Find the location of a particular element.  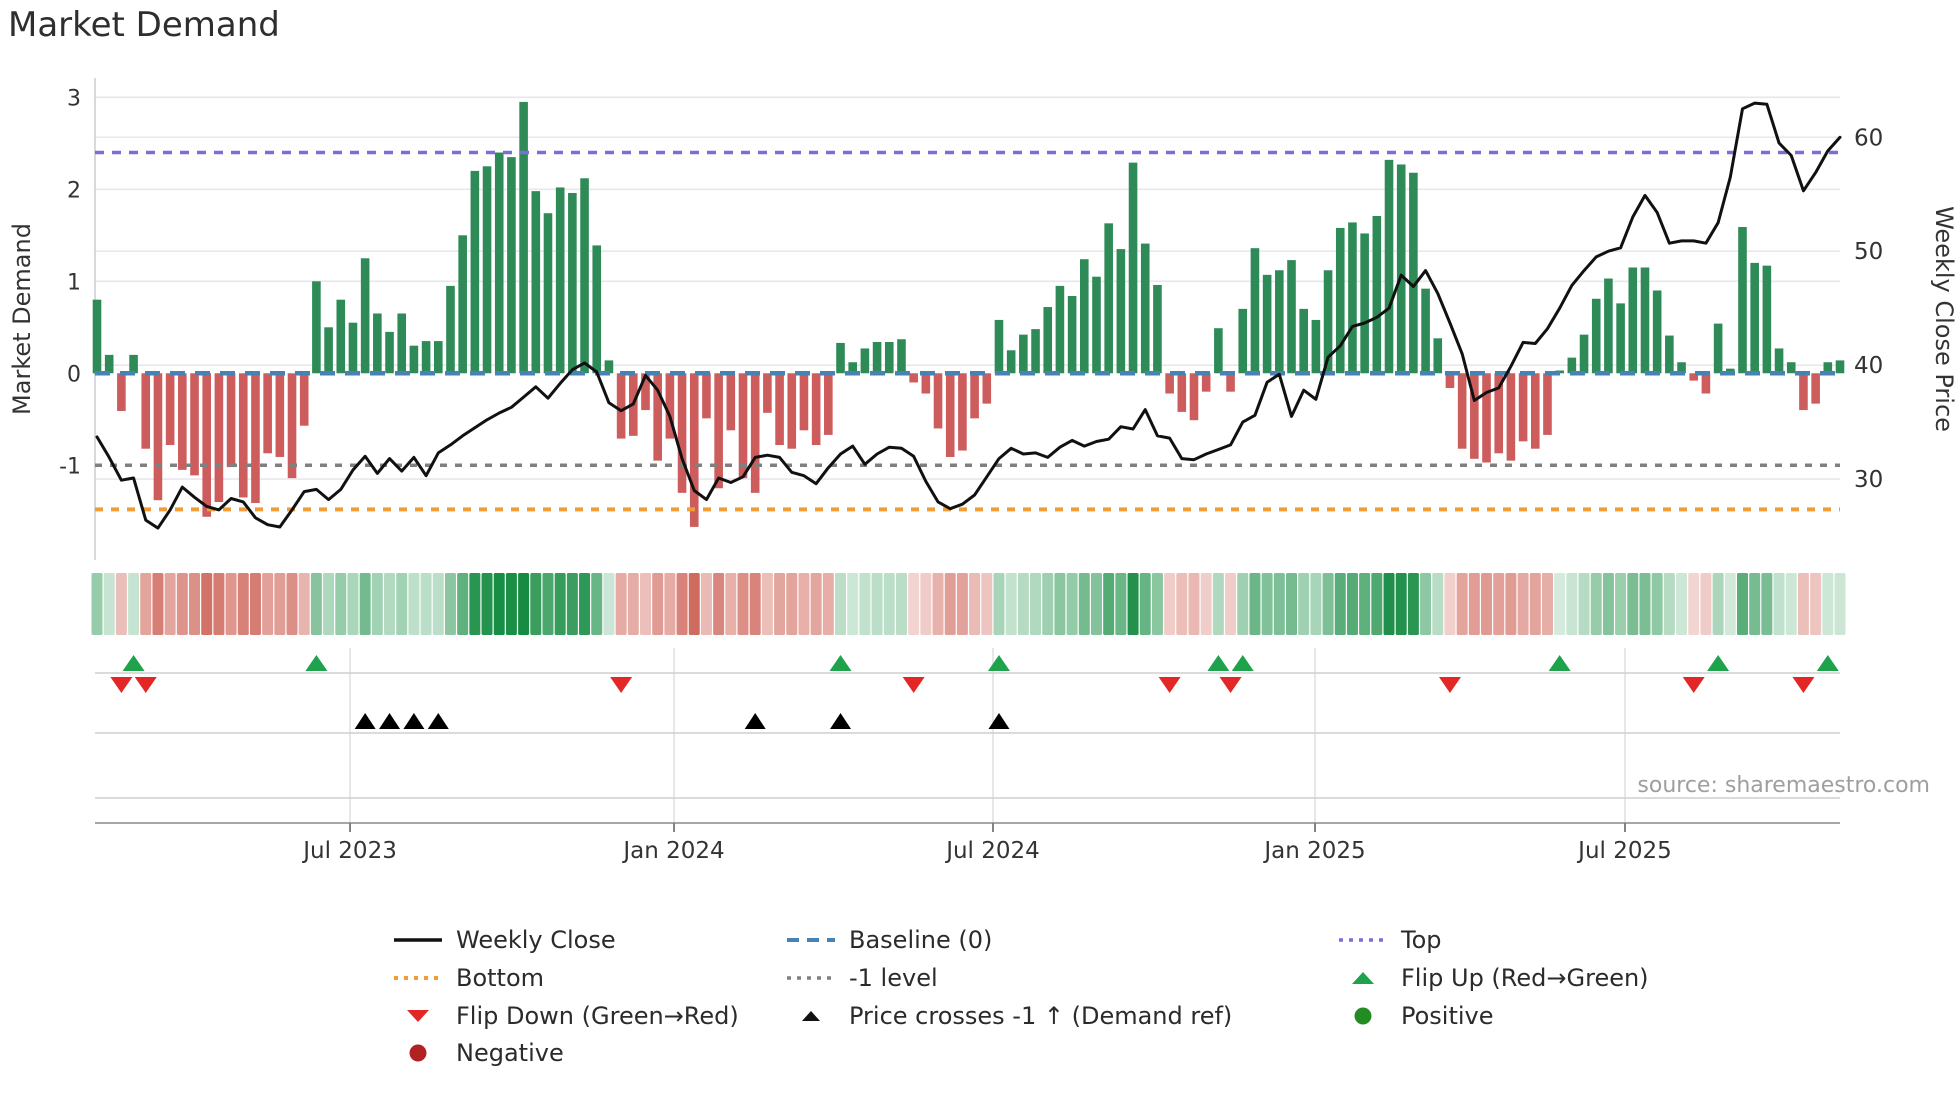

y-tick-label-right: 60 is located at coordinates (1868, 138).